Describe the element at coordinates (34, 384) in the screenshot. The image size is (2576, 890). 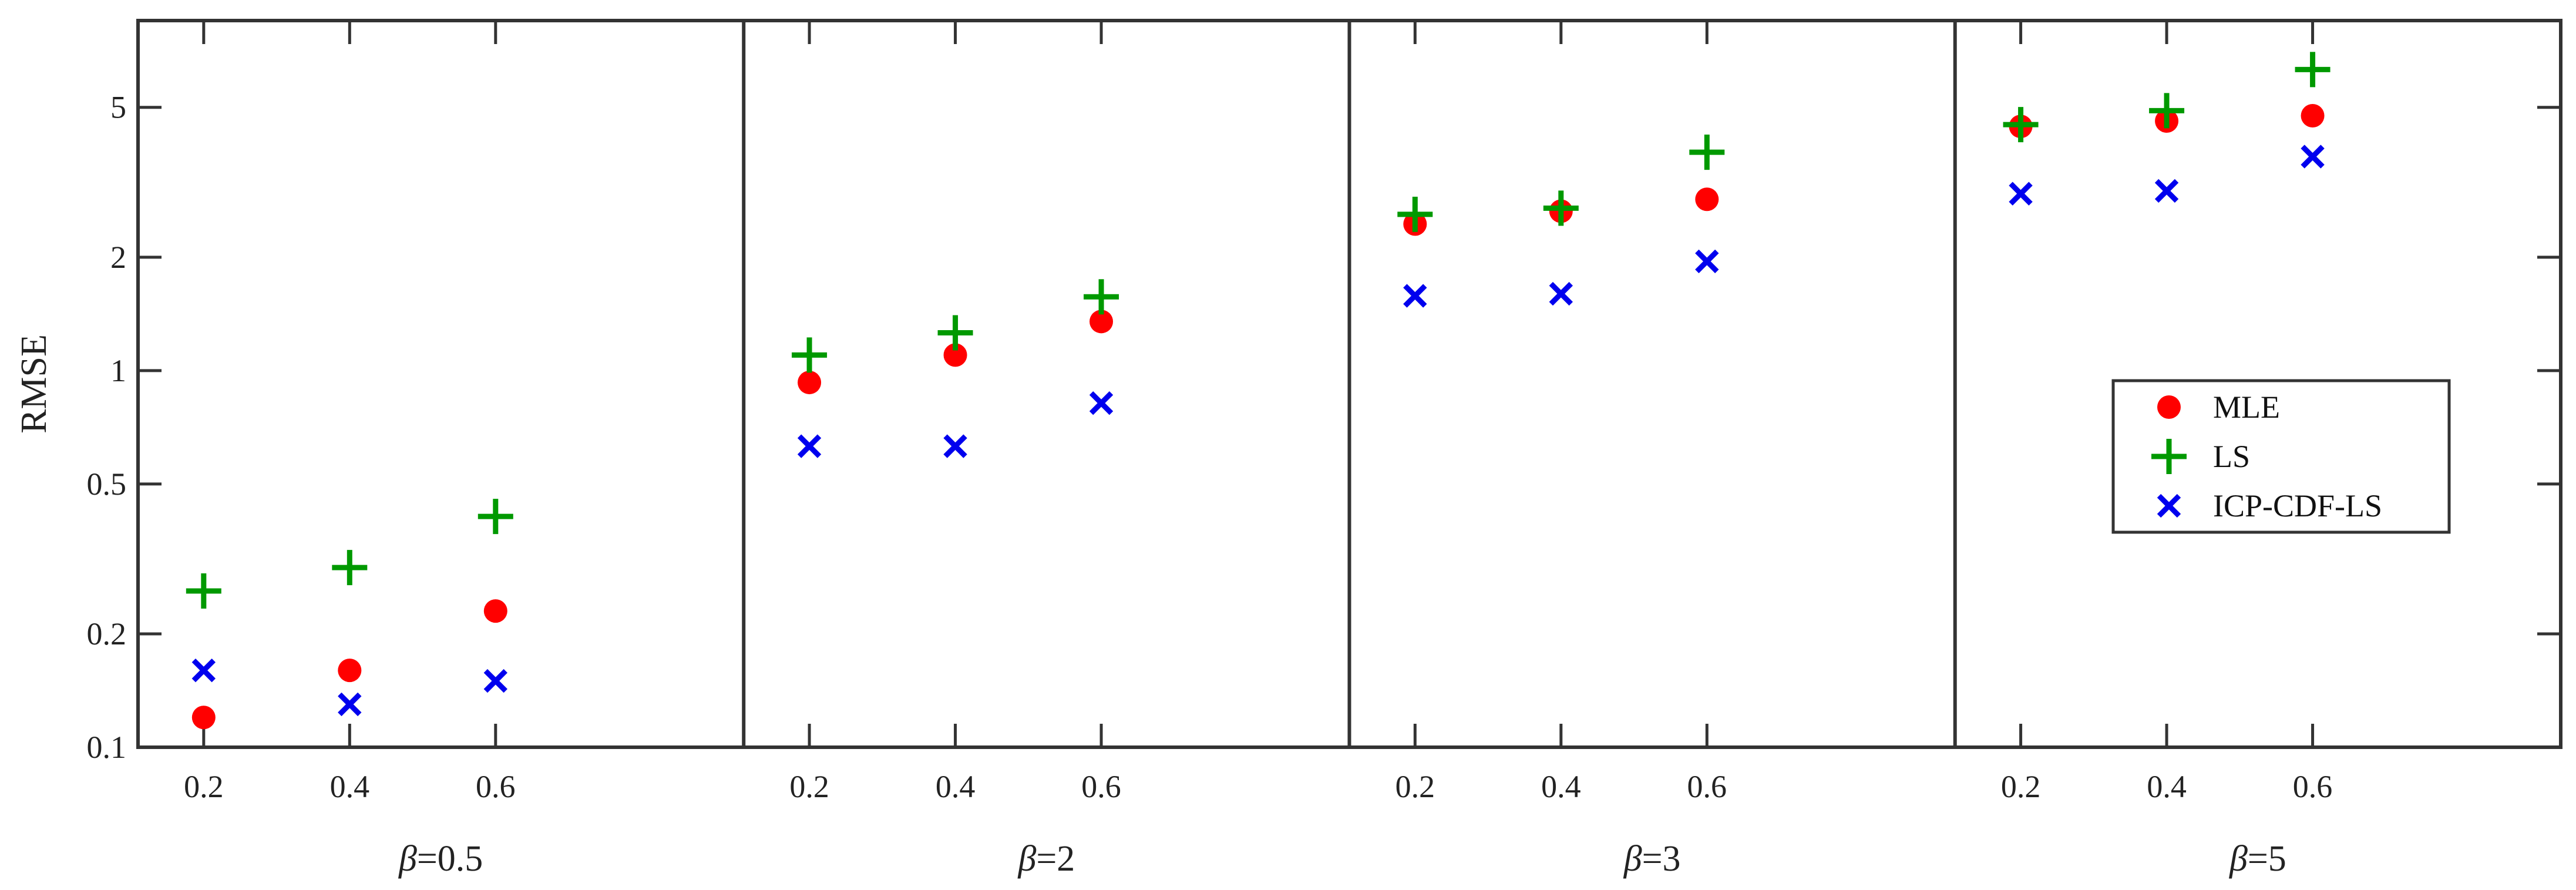
I see `y-axis-label: RMSE` at that location.